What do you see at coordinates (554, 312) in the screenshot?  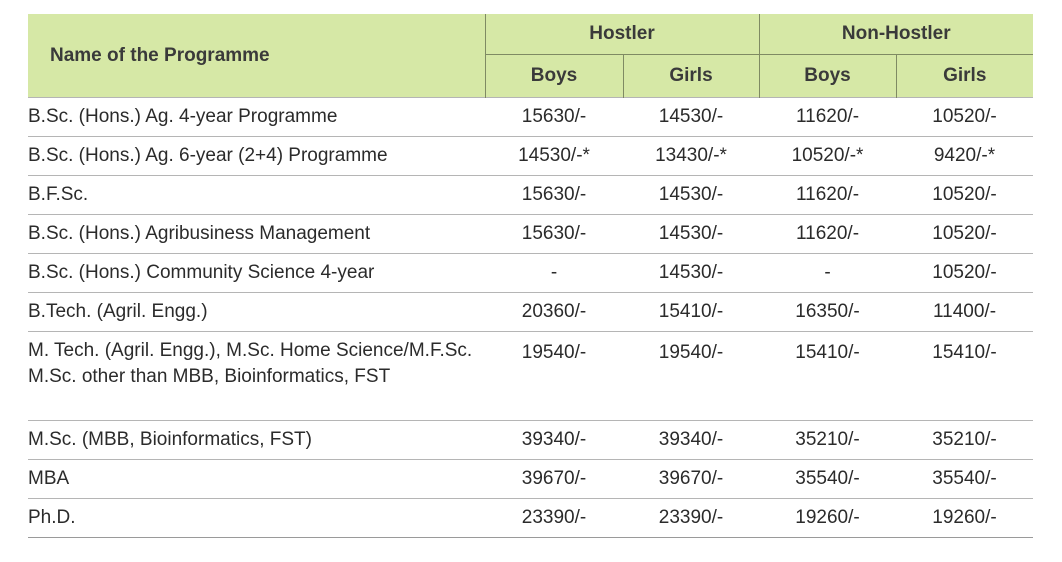 I see `fee-cell-hostler-boys: 20360/-` at bounding box center [554, 312].